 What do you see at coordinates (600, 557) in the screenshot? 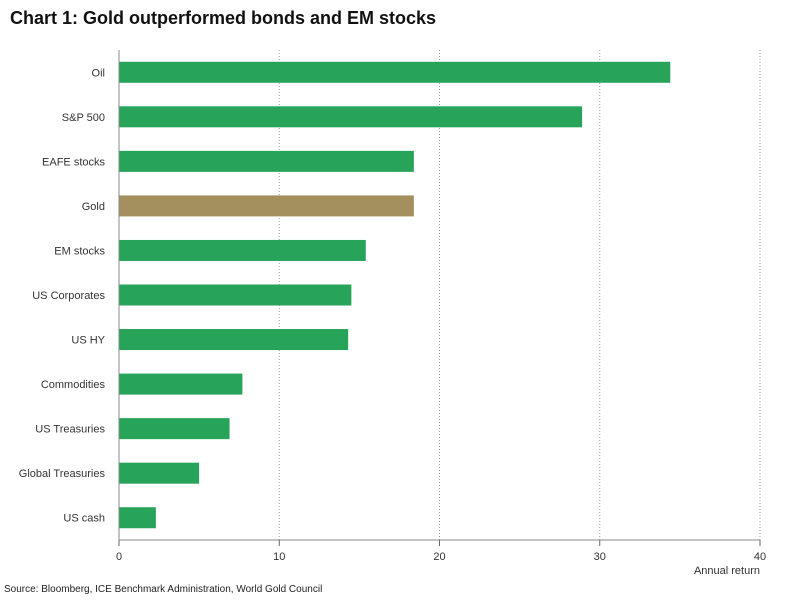
I see `x-tick-label: 30` at bounding box center [600, 557].